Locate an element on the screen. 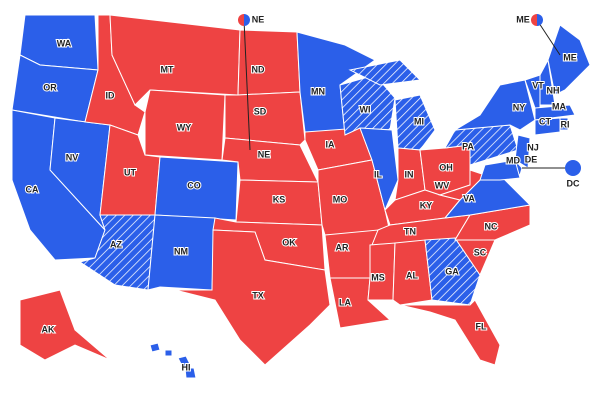  state-label: VA is located at coordinates (469, 198).